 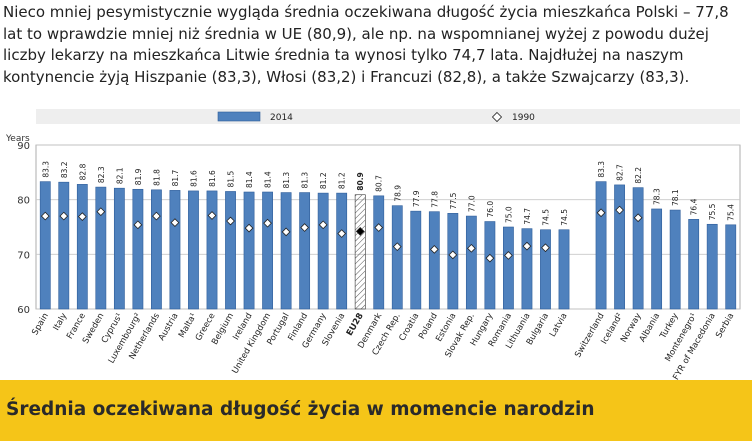 What do you see at coordinates (138, 176) in the screenshot?
I see `value-label: 81.9` at bounding box center [138, 176].